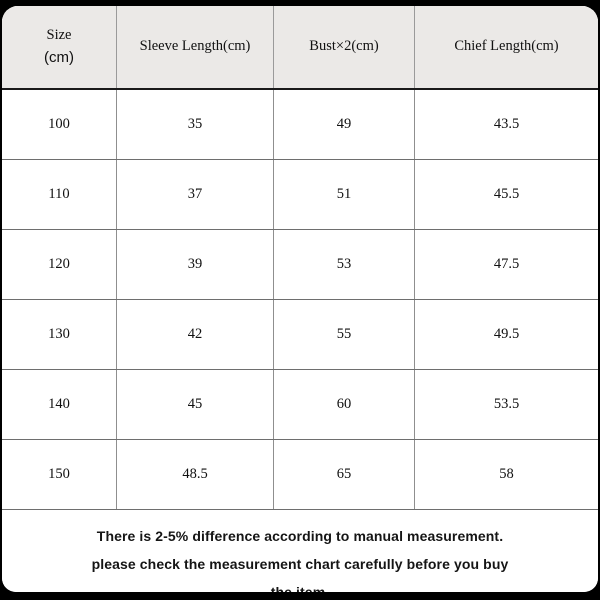  I want to click on cell-sleeve: 42, so click(195, 334).